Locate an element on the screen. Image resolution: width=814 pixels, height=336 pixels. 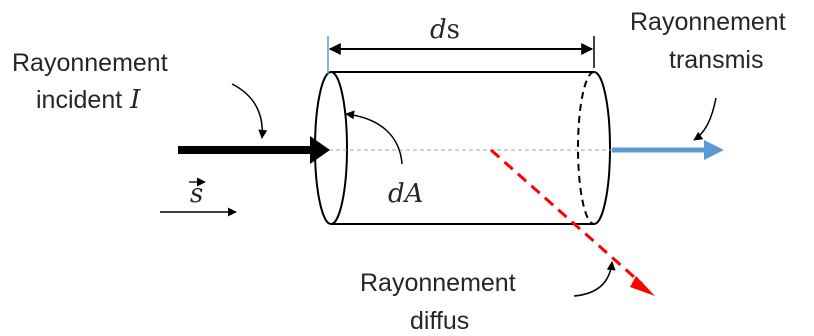
transmitted-label-line1: Rayonnement is located at coordinates (708, 22).